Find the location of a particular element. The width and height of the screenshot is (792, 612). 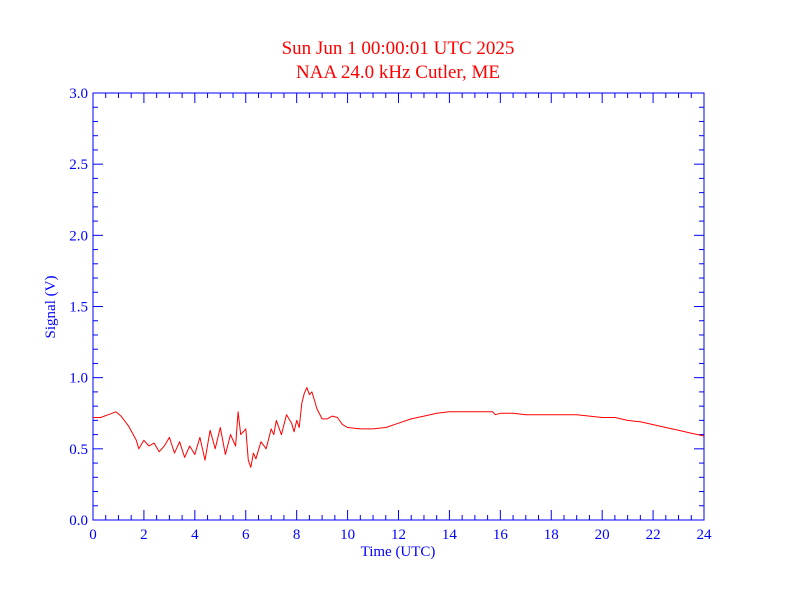

y-tick-labels: 0.0 0.5 1.0 1.5 2.0 2.5 3.0 is located at coordinates (78, 307).